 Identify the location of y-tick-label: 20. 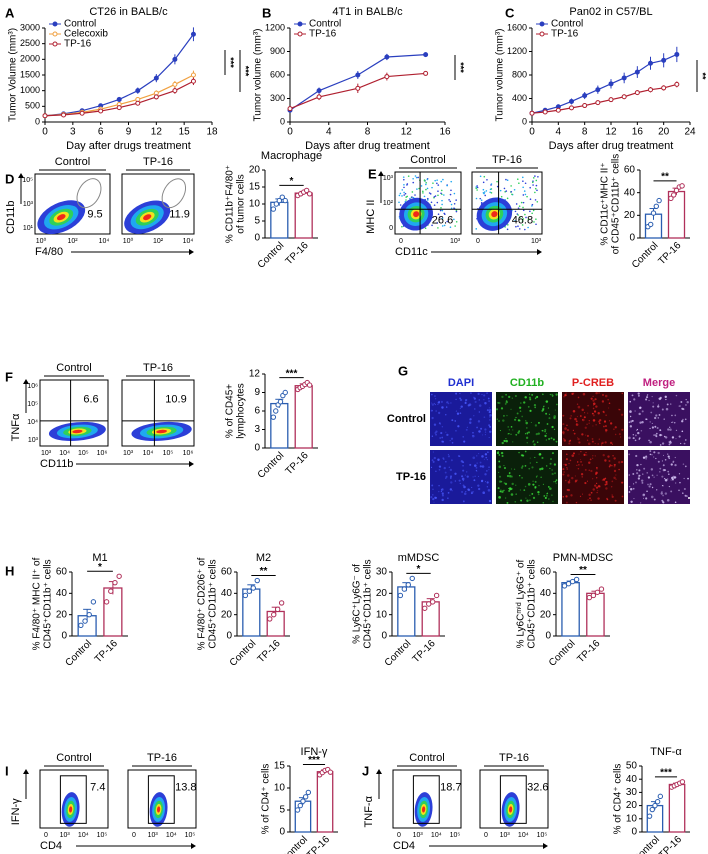
(382, 593).